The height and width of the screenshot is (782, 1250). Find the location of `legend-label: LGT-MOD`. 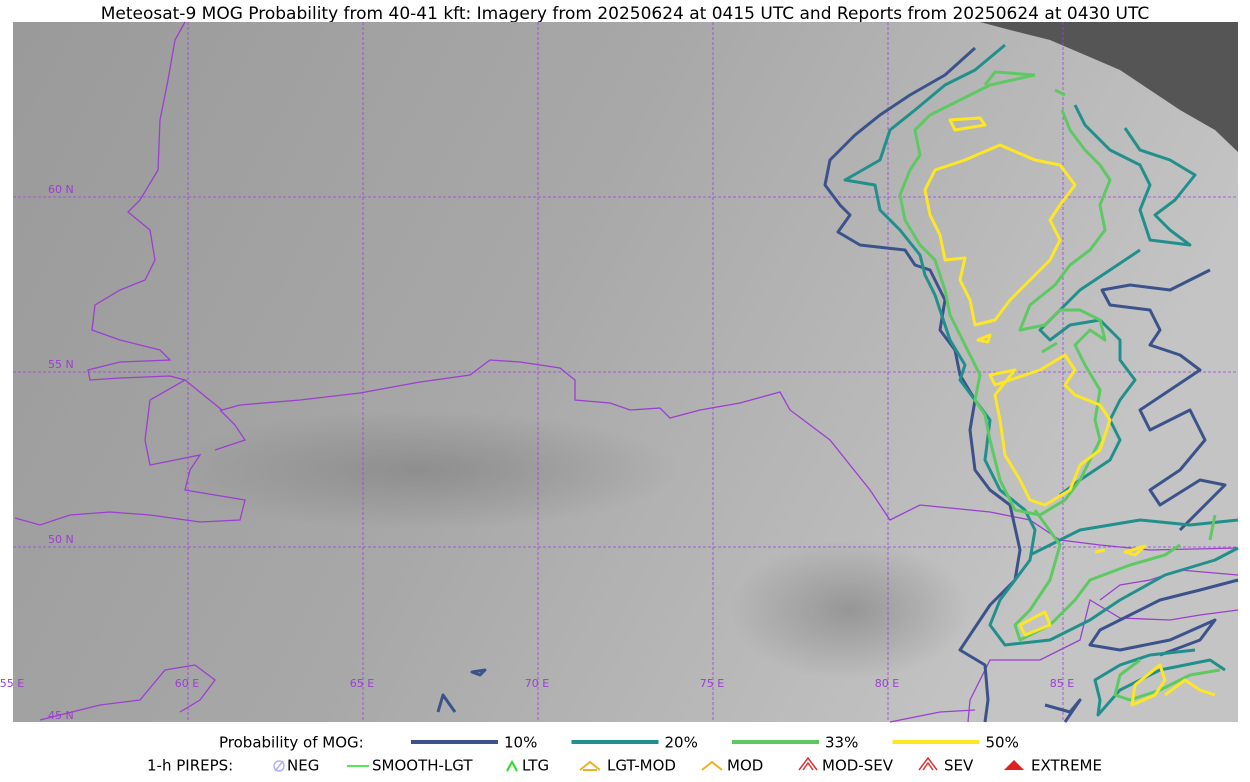

legend-label: LGT-MOD is located at coordinates (641, 766).